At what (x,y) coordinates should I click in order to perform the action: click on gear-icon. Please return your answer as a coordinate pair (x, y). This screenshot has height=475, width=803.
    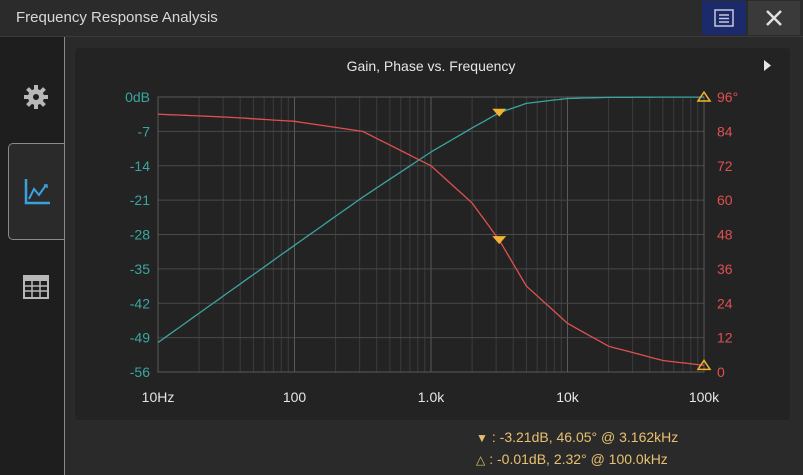
    Looking at the image, I should click on (36, 96).